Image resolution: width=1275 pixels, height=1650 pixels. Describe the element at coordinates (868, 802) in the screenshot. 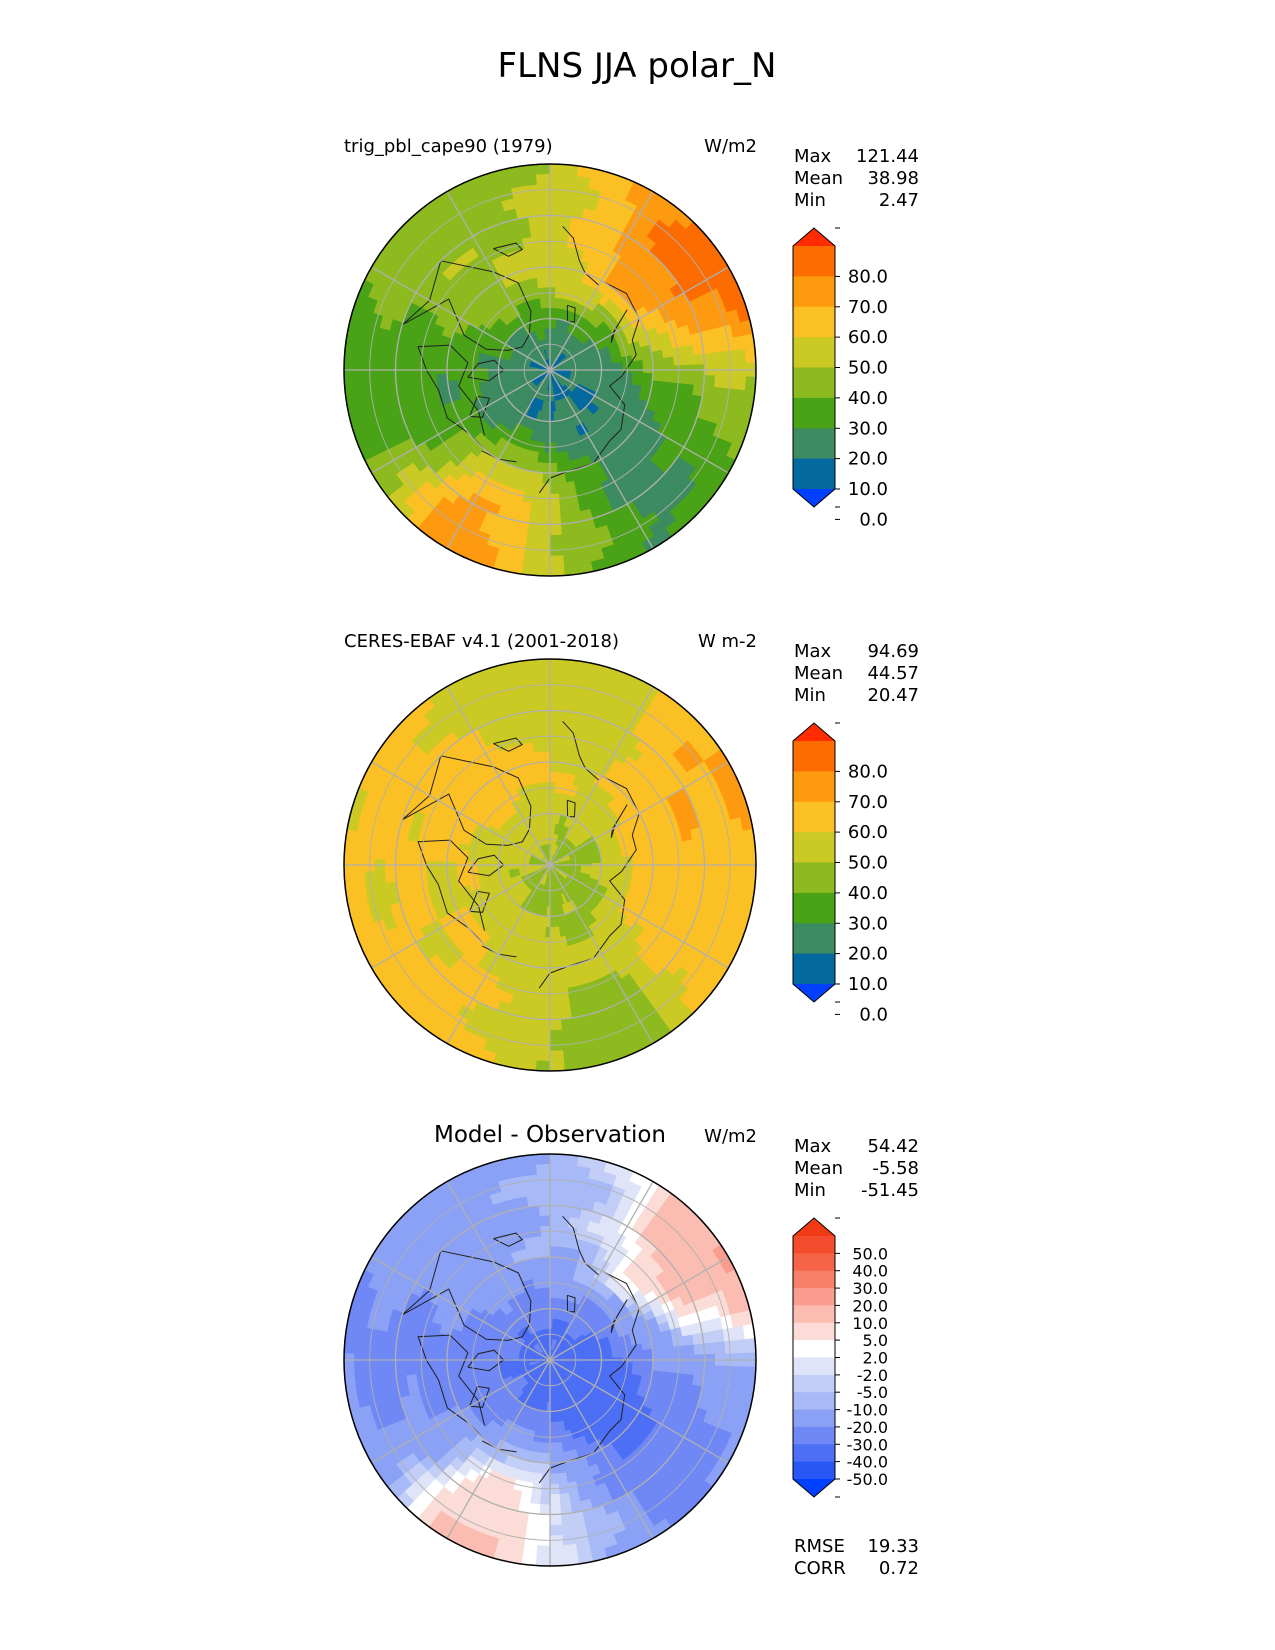

I see `colorbar-tick-label: 70.0` at that location.